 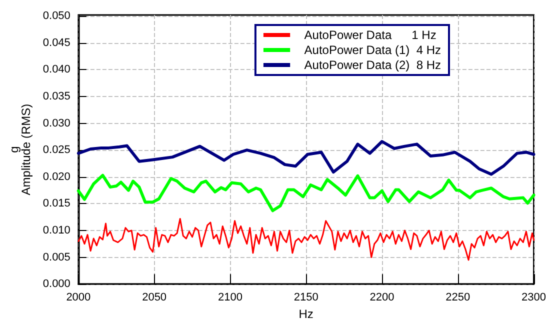 What do you see at coordinates (56, 204) in the screenshot?
I see `y-tick-label: 0.015` at bounding box center [56, 204].